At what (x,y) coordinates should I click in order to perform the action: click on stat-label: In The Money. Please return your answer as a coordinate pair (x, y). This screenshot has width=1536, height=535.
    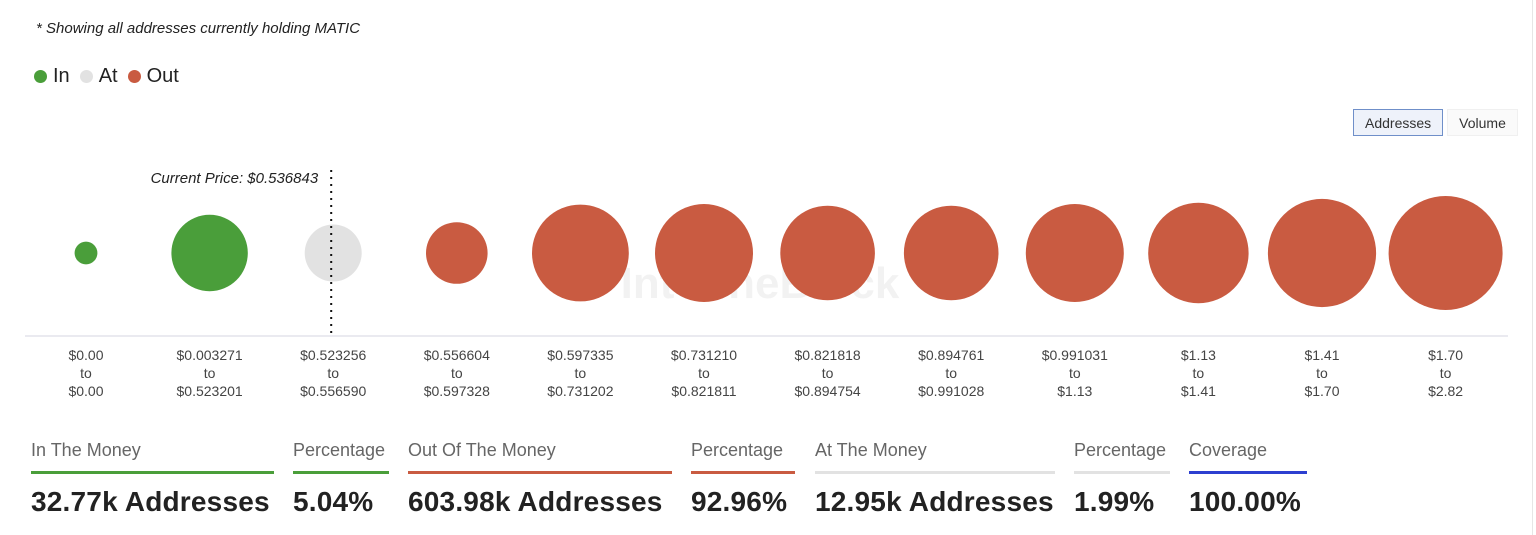
    Looking at the image, I should click on (86, 450).